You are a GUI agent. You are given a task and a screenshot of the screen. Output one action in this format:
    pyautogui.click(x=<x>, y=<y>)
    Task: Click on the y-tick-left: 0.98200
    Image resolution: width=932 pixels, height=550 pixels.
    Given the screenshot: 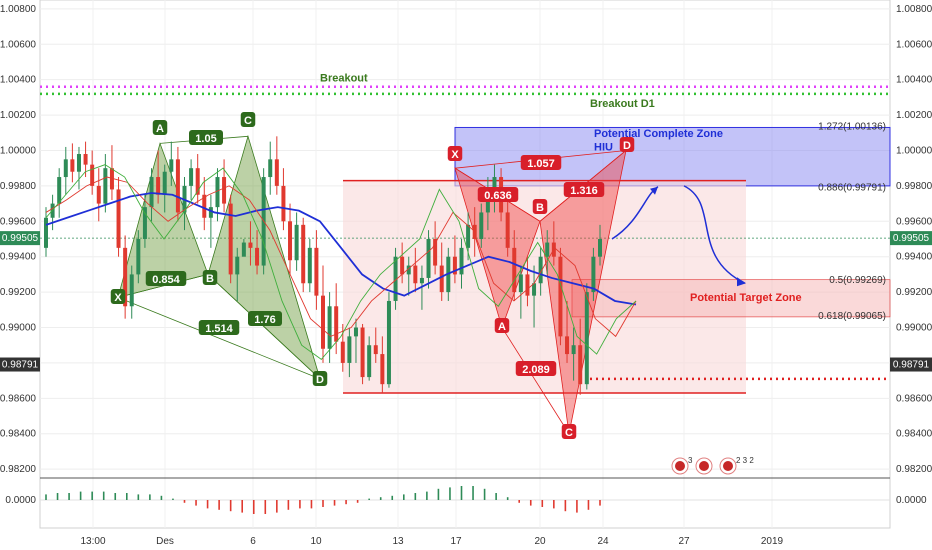 What is the action you would take?
    pyautogui.click(x=18, y=469)
    